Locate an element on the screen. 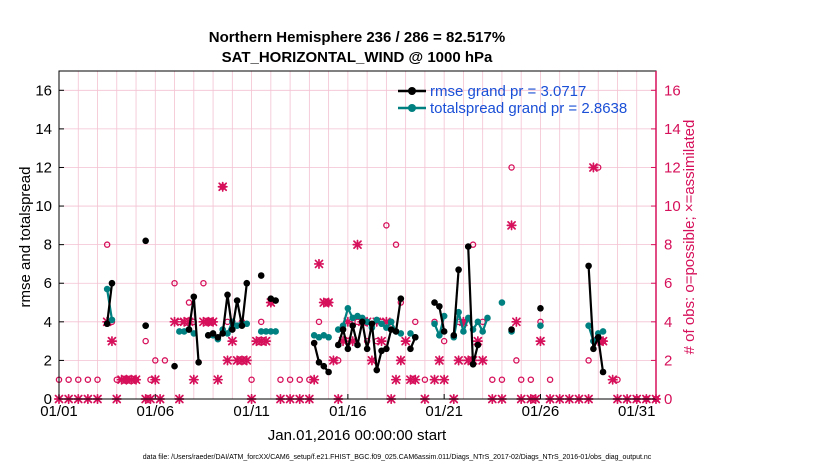 This screenshot has height=470, width=830. y-tick-label-right: 10 is located at coordinates (672, 206).